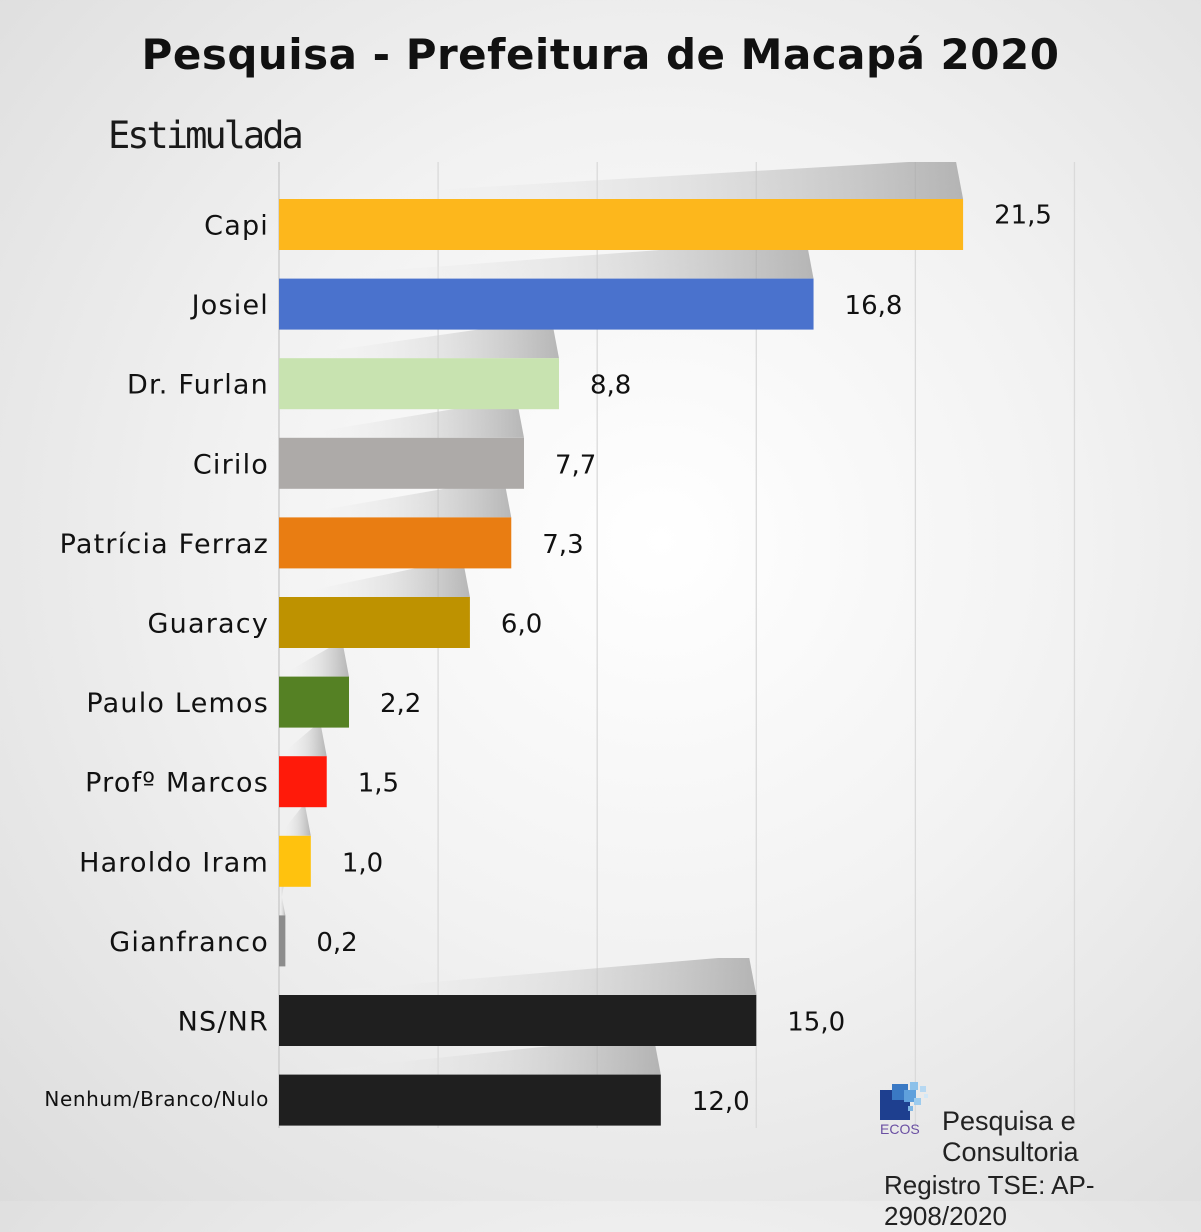 The width and height of the screenshot is (1201, 1232). Describe the element at coordinates (174, 862) in the screenshot. I see `category-label: Haroldo Iram` at that location.